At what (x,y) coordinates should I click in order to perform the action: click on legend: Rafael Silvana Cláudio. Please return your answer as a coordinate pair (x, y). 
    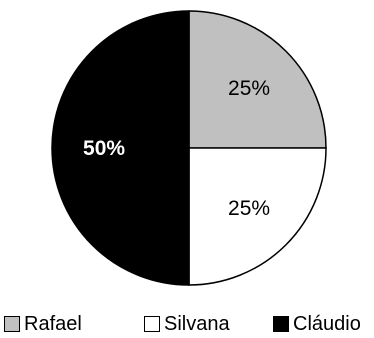
    Looking at the image, I should click on (187, 324).